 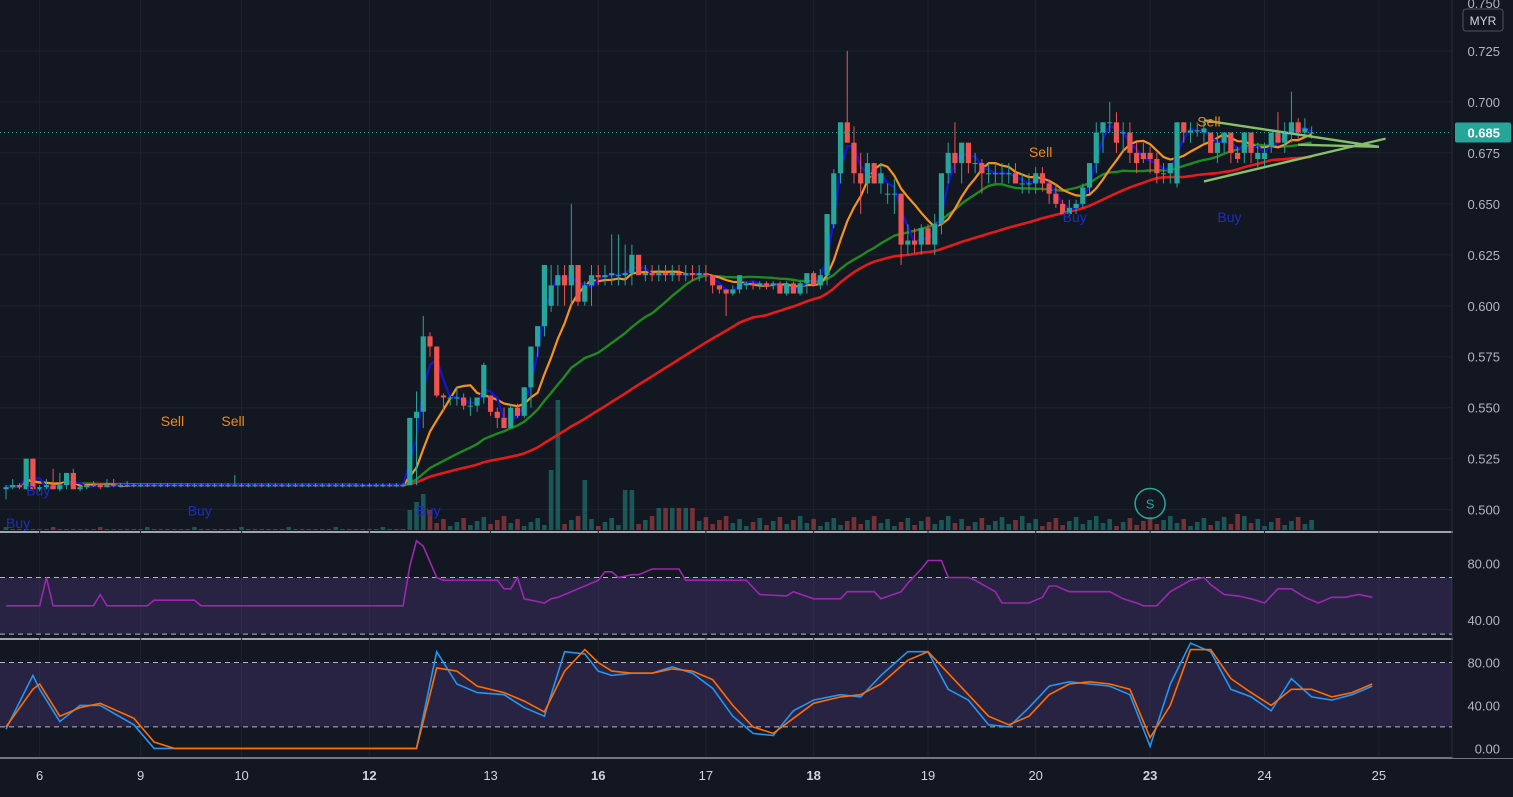 What do you see at coordinates (711, 775) in the screenshot?
I see `time-axis: 6 9 10 12 13 16 17 18 19 20 23 24 25` at bounding box center [711, 775].